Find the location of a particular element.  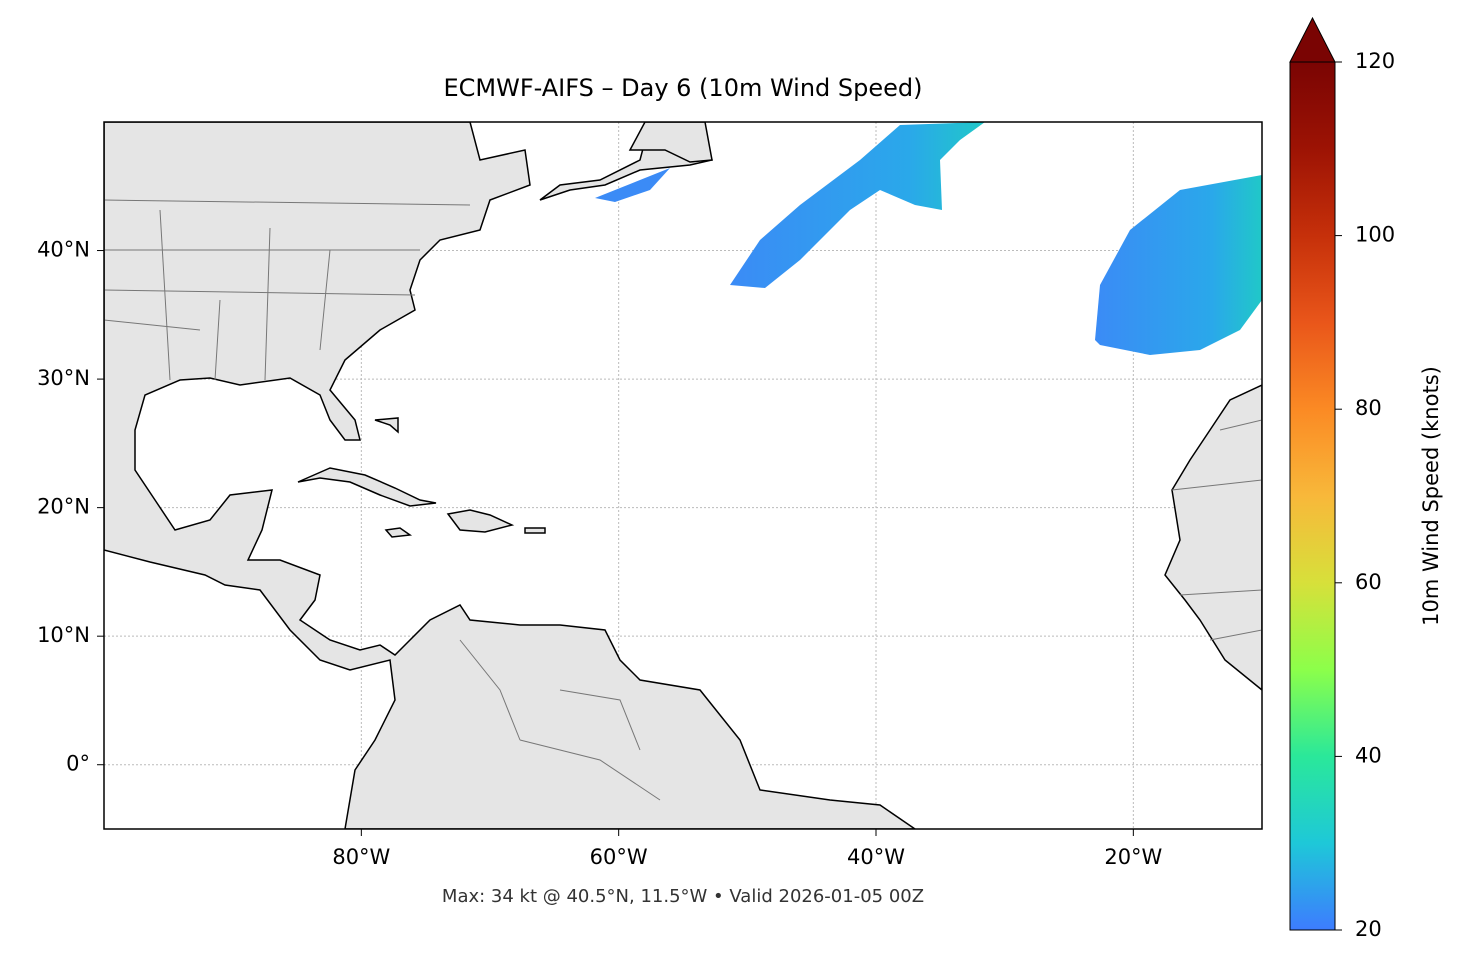

colorbar-tick-label: 120 is located at coordinates (1375, 61).